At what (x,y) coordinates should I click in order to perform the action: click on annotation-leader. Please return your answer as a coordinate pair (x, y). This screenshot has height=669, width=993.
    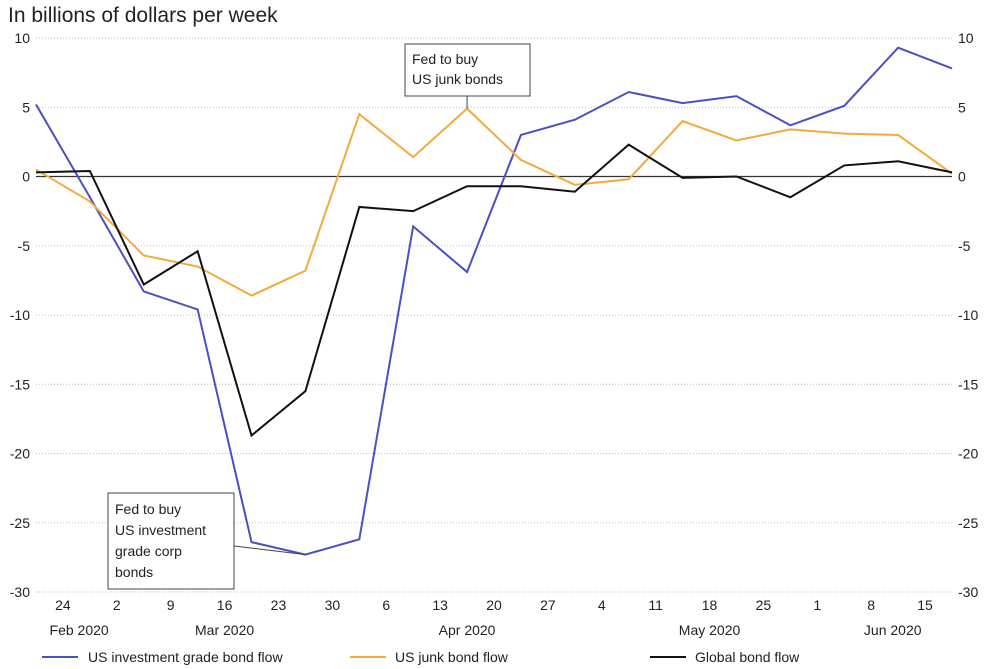
    Looking at the image, I should click on (269, 550).